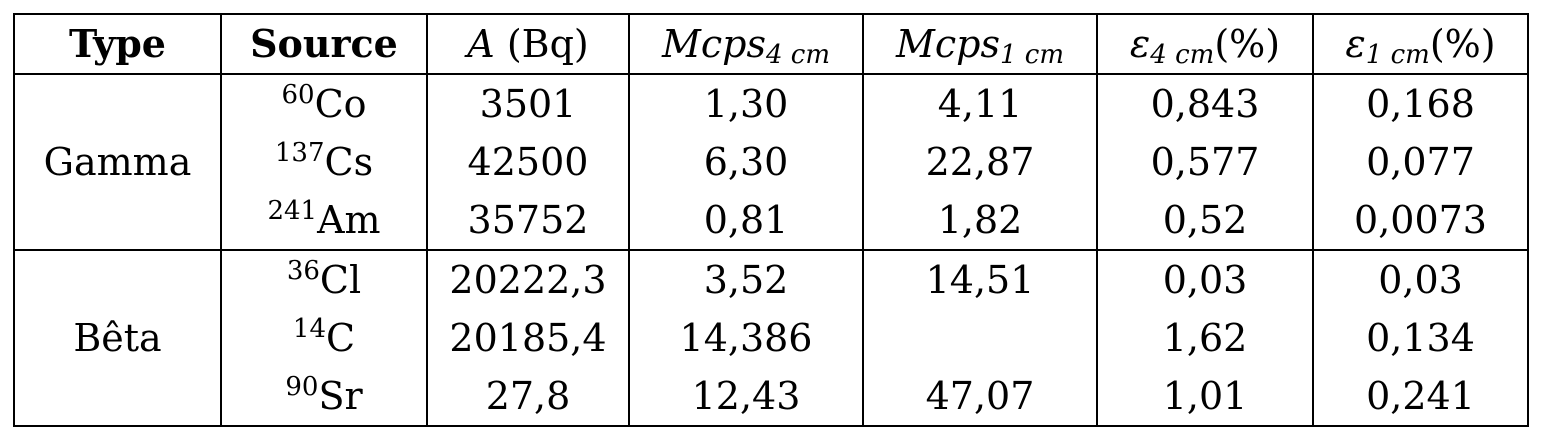 The height and width of the screenshot is (436, 1542). What do you see at coordinates (746, 162) in the screenshot?
I see `mcps-4cm-cell: 6,30` at bounding box center [746, 162].